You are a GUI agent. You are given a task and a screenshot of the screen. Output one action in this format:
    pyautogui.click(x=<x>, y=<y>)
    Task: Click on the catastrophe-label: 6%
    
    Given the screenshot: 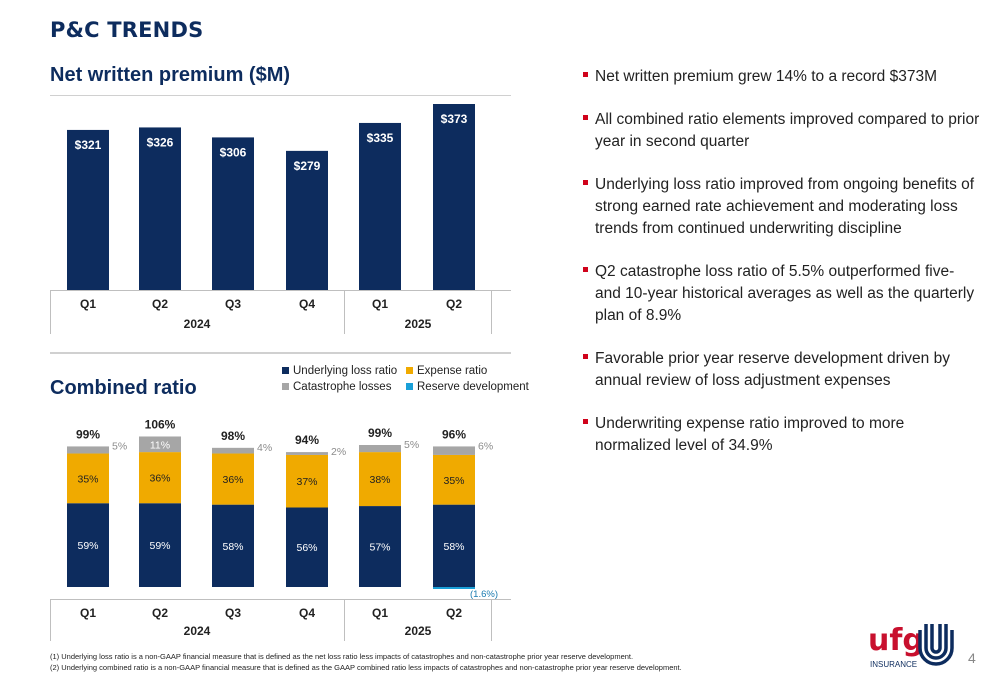 What is the action you would take?
    pyautogui.click(x=485, y=446)
    